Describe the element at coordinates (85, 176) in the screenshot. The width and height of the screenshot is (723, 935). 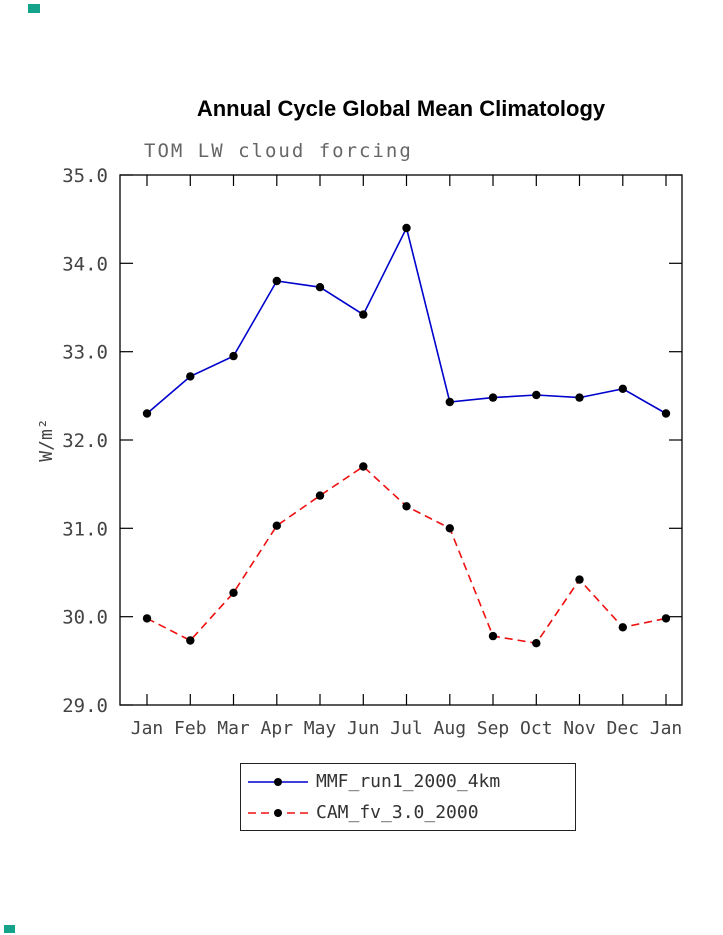
I see `y-tick-label: 35.0` at that location.